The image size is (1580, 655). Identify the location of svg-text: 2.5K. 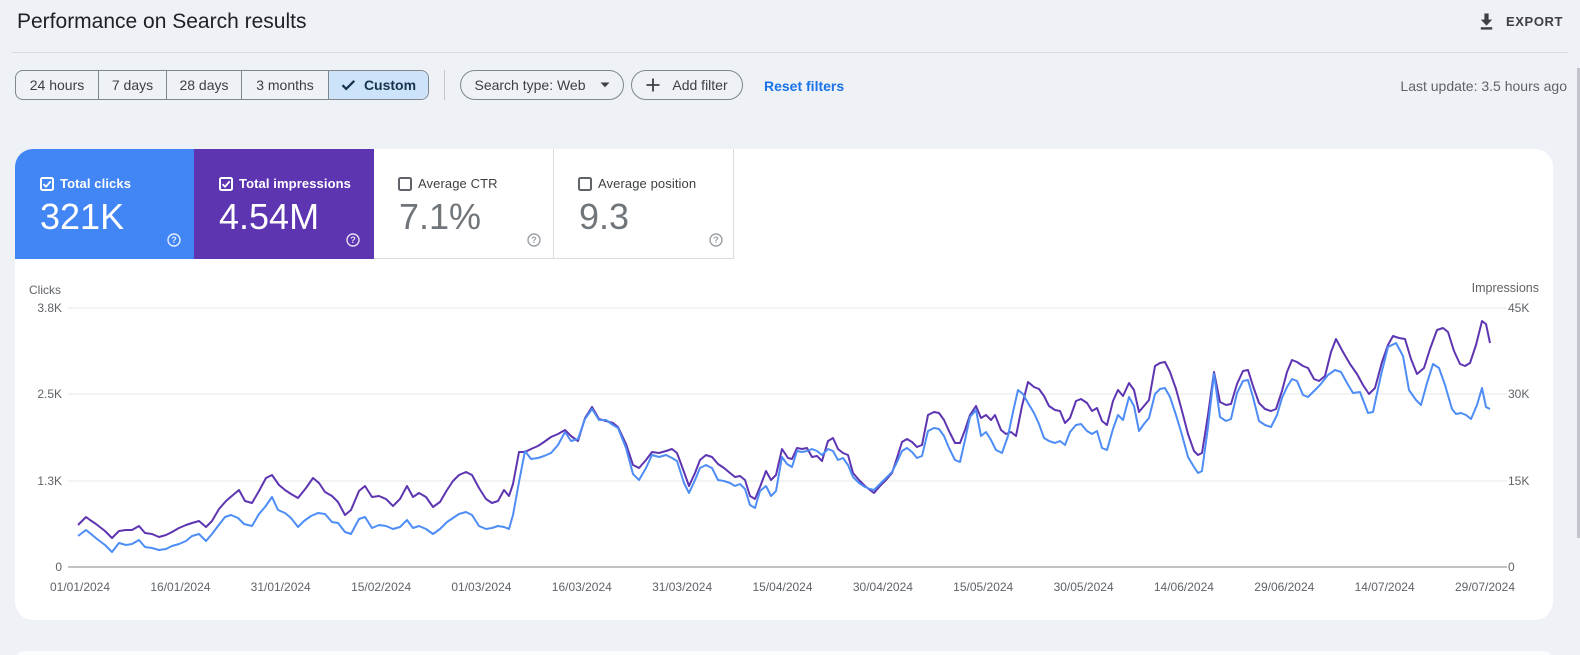
(49, 394).